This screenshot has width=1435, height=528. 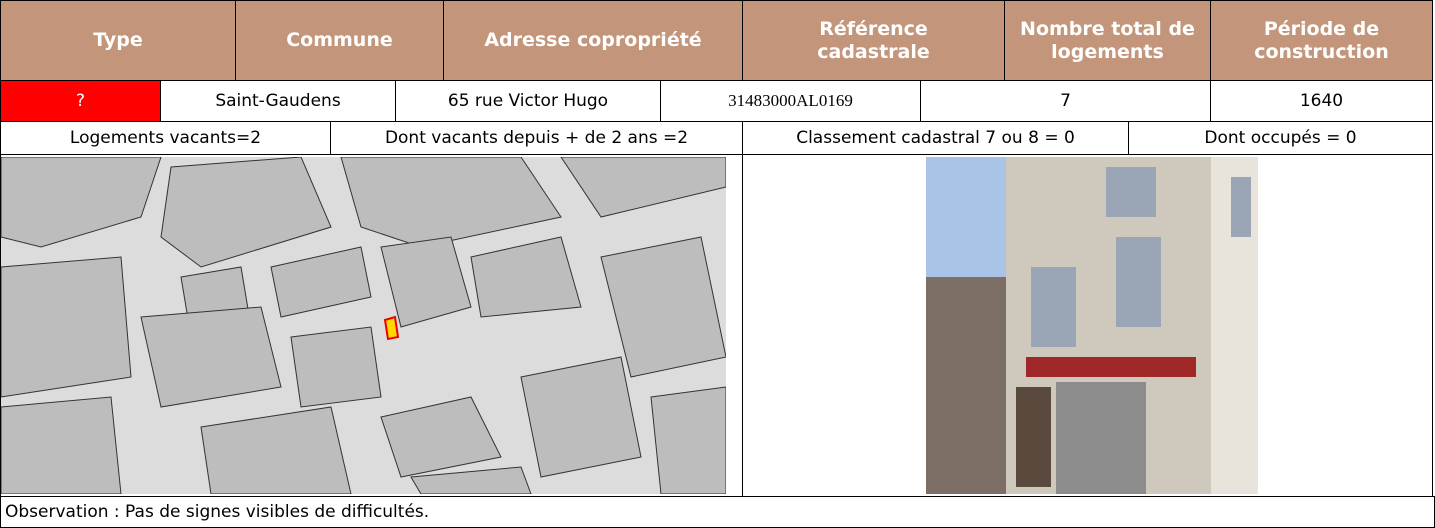 I want to click on header-cell: Commune, so click(x=339, y=40).